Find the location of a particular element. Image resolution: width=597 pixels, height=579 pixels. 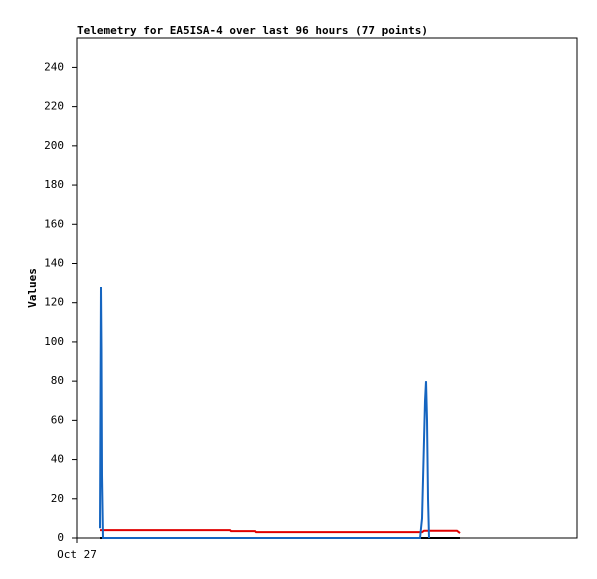

y-tick-label: 100 is located at coordinates (54, 341).